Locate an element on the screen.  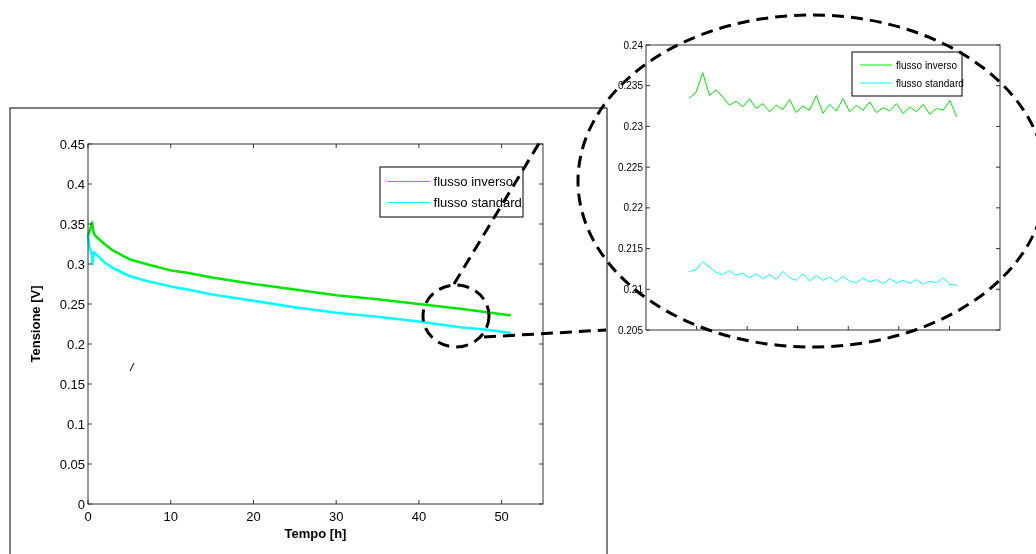
x-tick-label: 30 is located at coordinates (336, 516).